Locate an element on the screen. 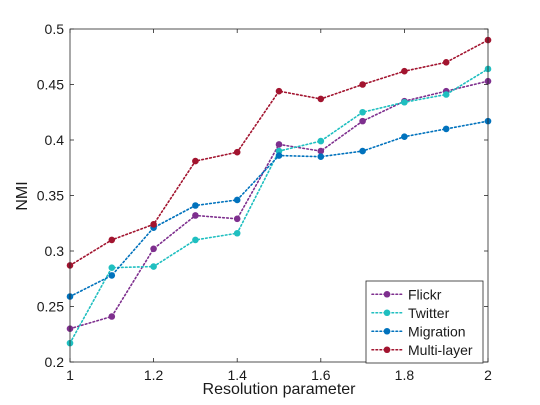 The image size is (540, 405). y-tick-label-1: 0.25 is located at coordinates (50, 307).